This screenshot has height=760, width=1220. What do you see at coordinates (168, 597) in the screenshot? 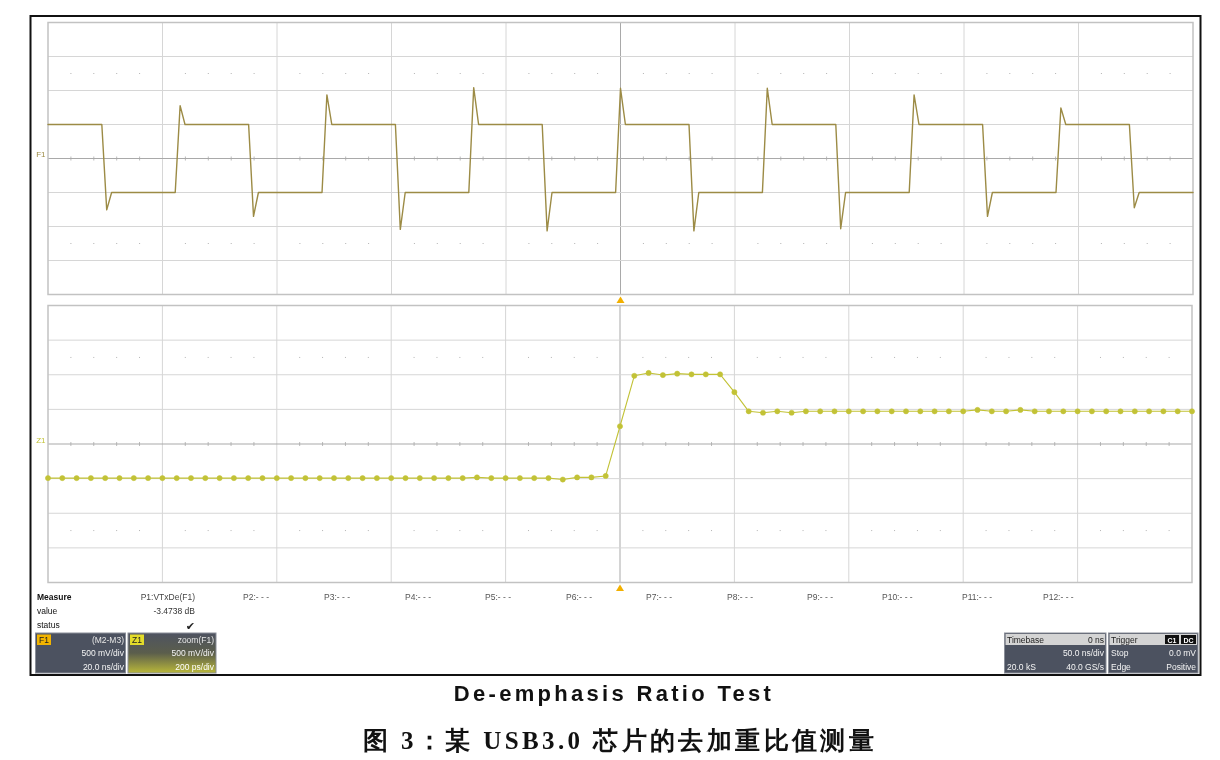
I see `text: P1:VTxDe(F1)` at bounding box center [168, 597].